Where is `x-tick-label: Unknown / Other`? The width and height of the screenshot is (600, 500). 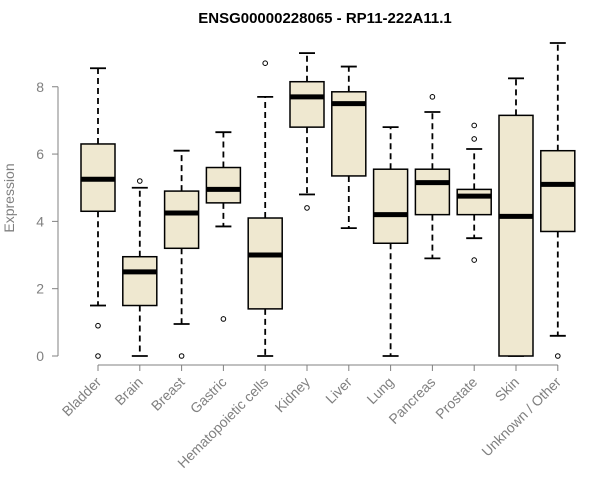 x-tick-label: Unknown / Other is located at coordinates (521, 417).